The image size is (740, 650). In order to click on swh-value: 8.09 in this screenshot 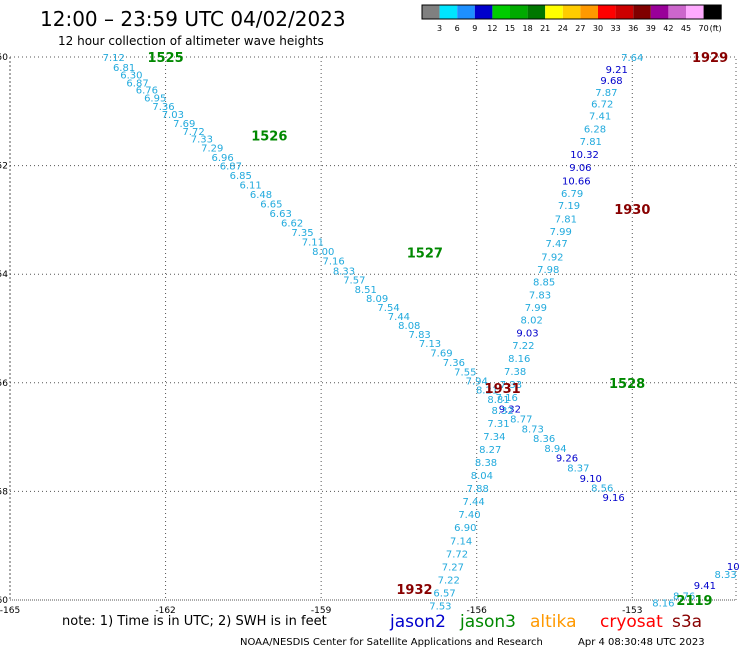, I will do `click(377, 299)`.